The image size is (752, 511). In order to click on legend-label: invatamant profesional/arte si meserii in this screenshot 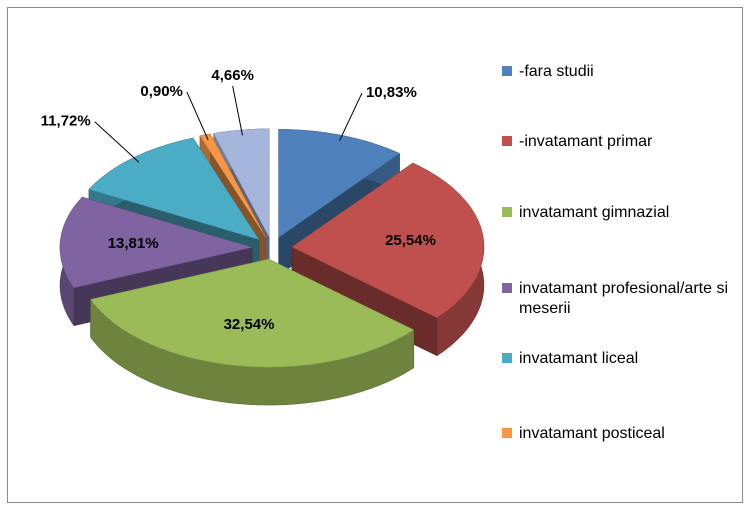, I will do `click(623, 298)`.